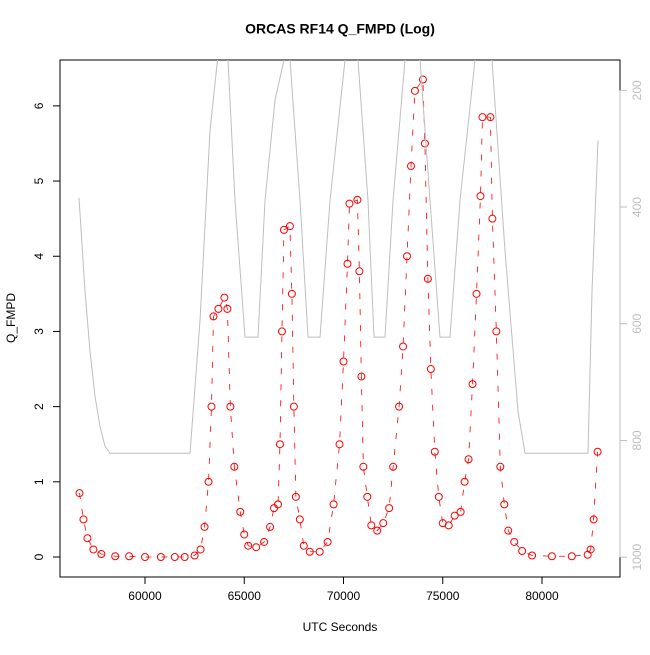 The height and width of the screenshot is (655, 650). I want to click on y-tick-label: 4, so click(39, 256).